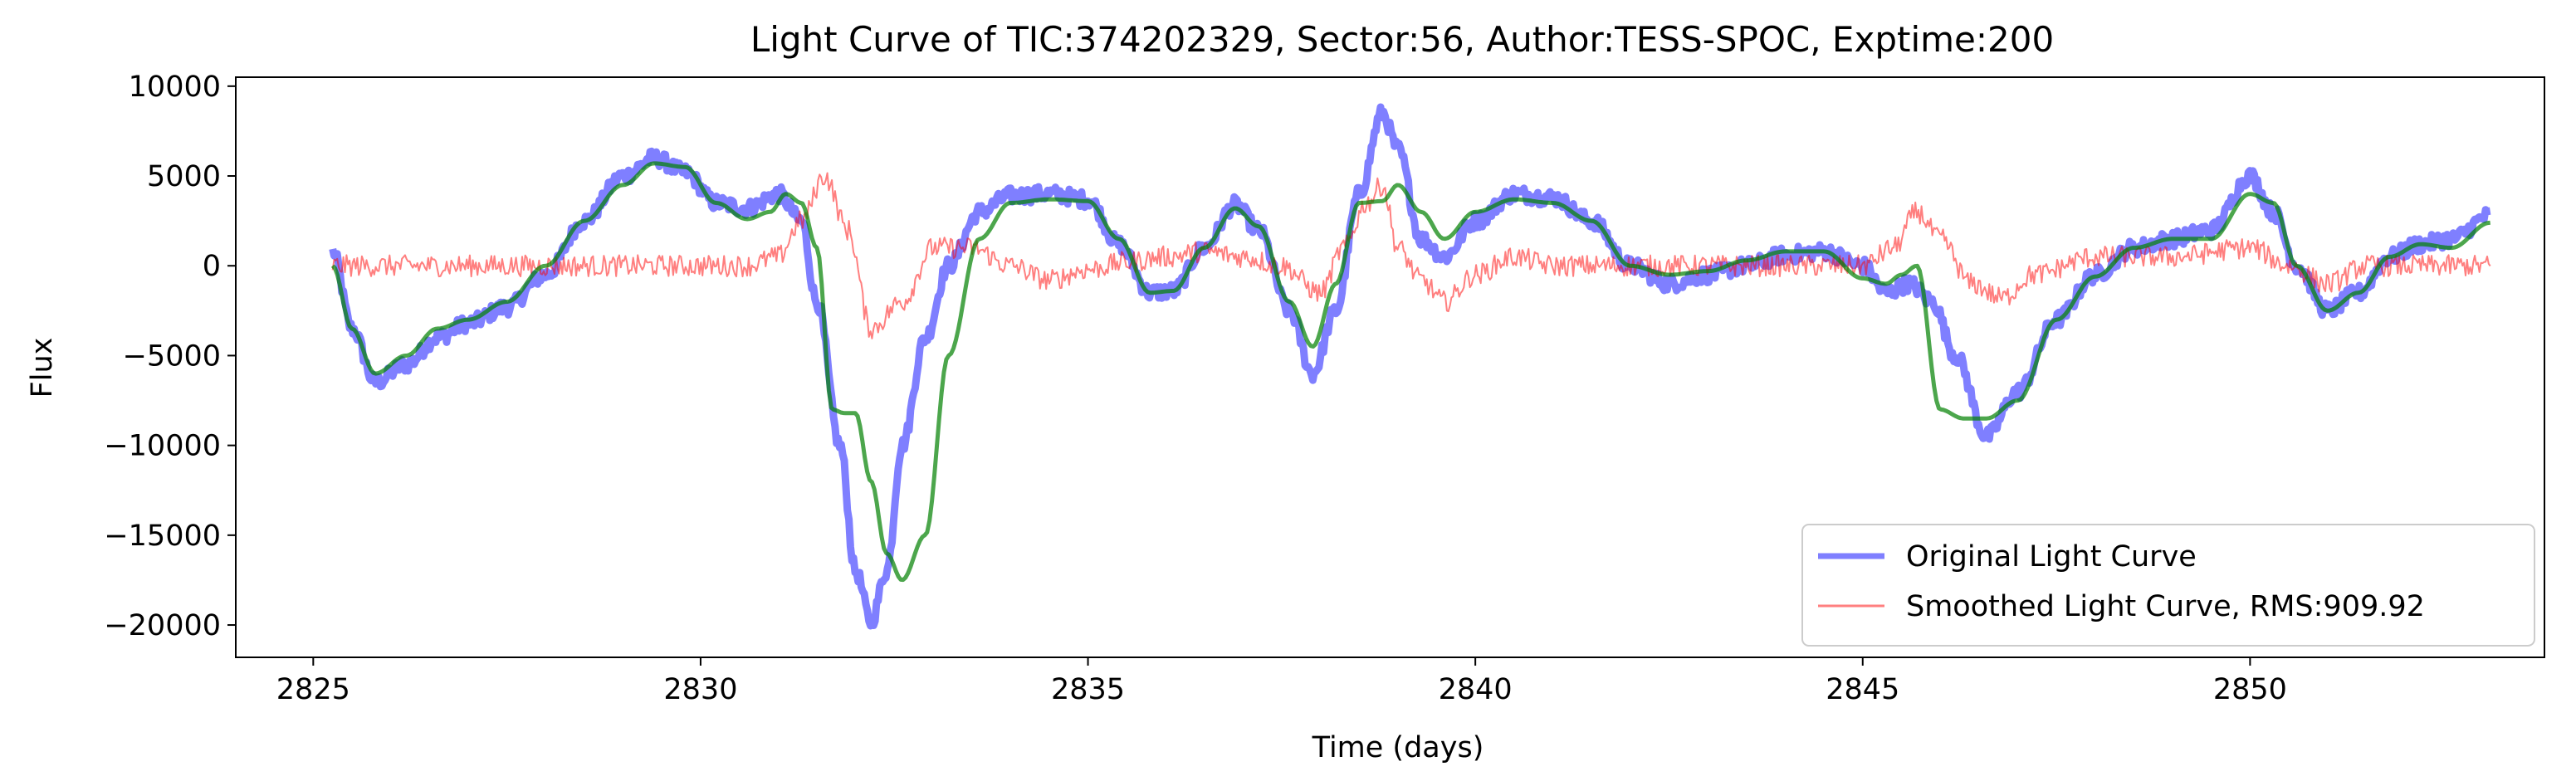 The width and height of the screenshot is (2576, 781). I want to click on y-tick-label: −5000, so click(172, 356).